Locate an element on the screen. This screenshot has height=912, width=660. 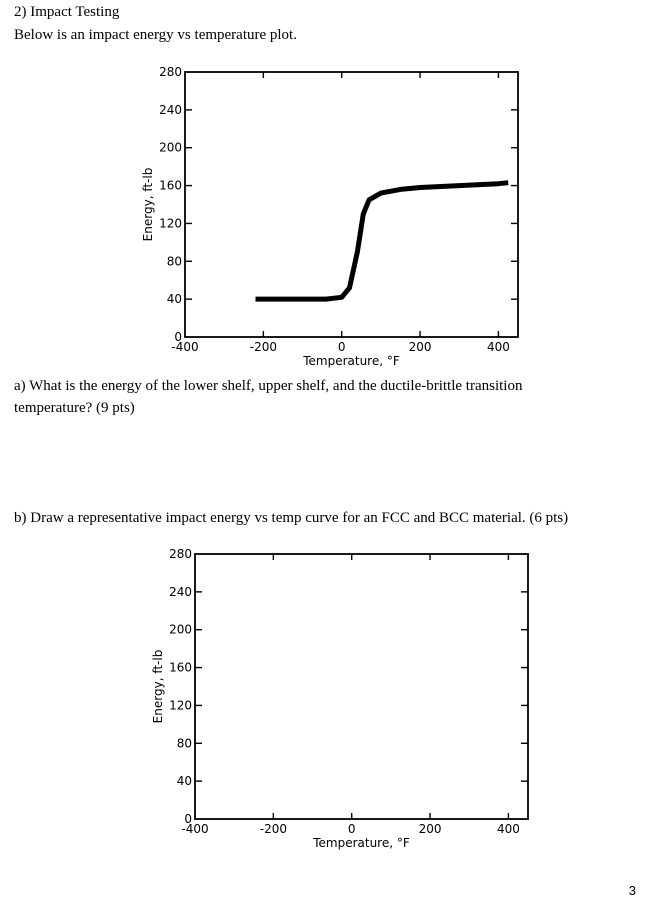
page-number: 3 is located at coordinates (632, 890).